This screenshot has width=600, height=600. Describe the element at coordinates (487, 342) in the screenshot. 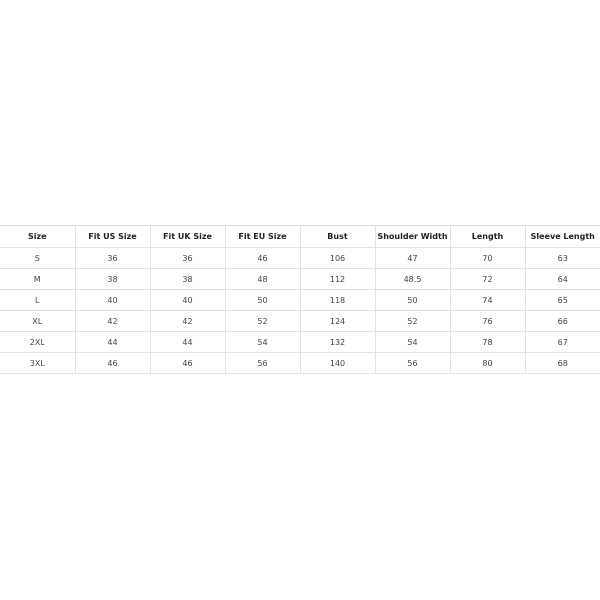

I see `table-cell: 78` at that location.